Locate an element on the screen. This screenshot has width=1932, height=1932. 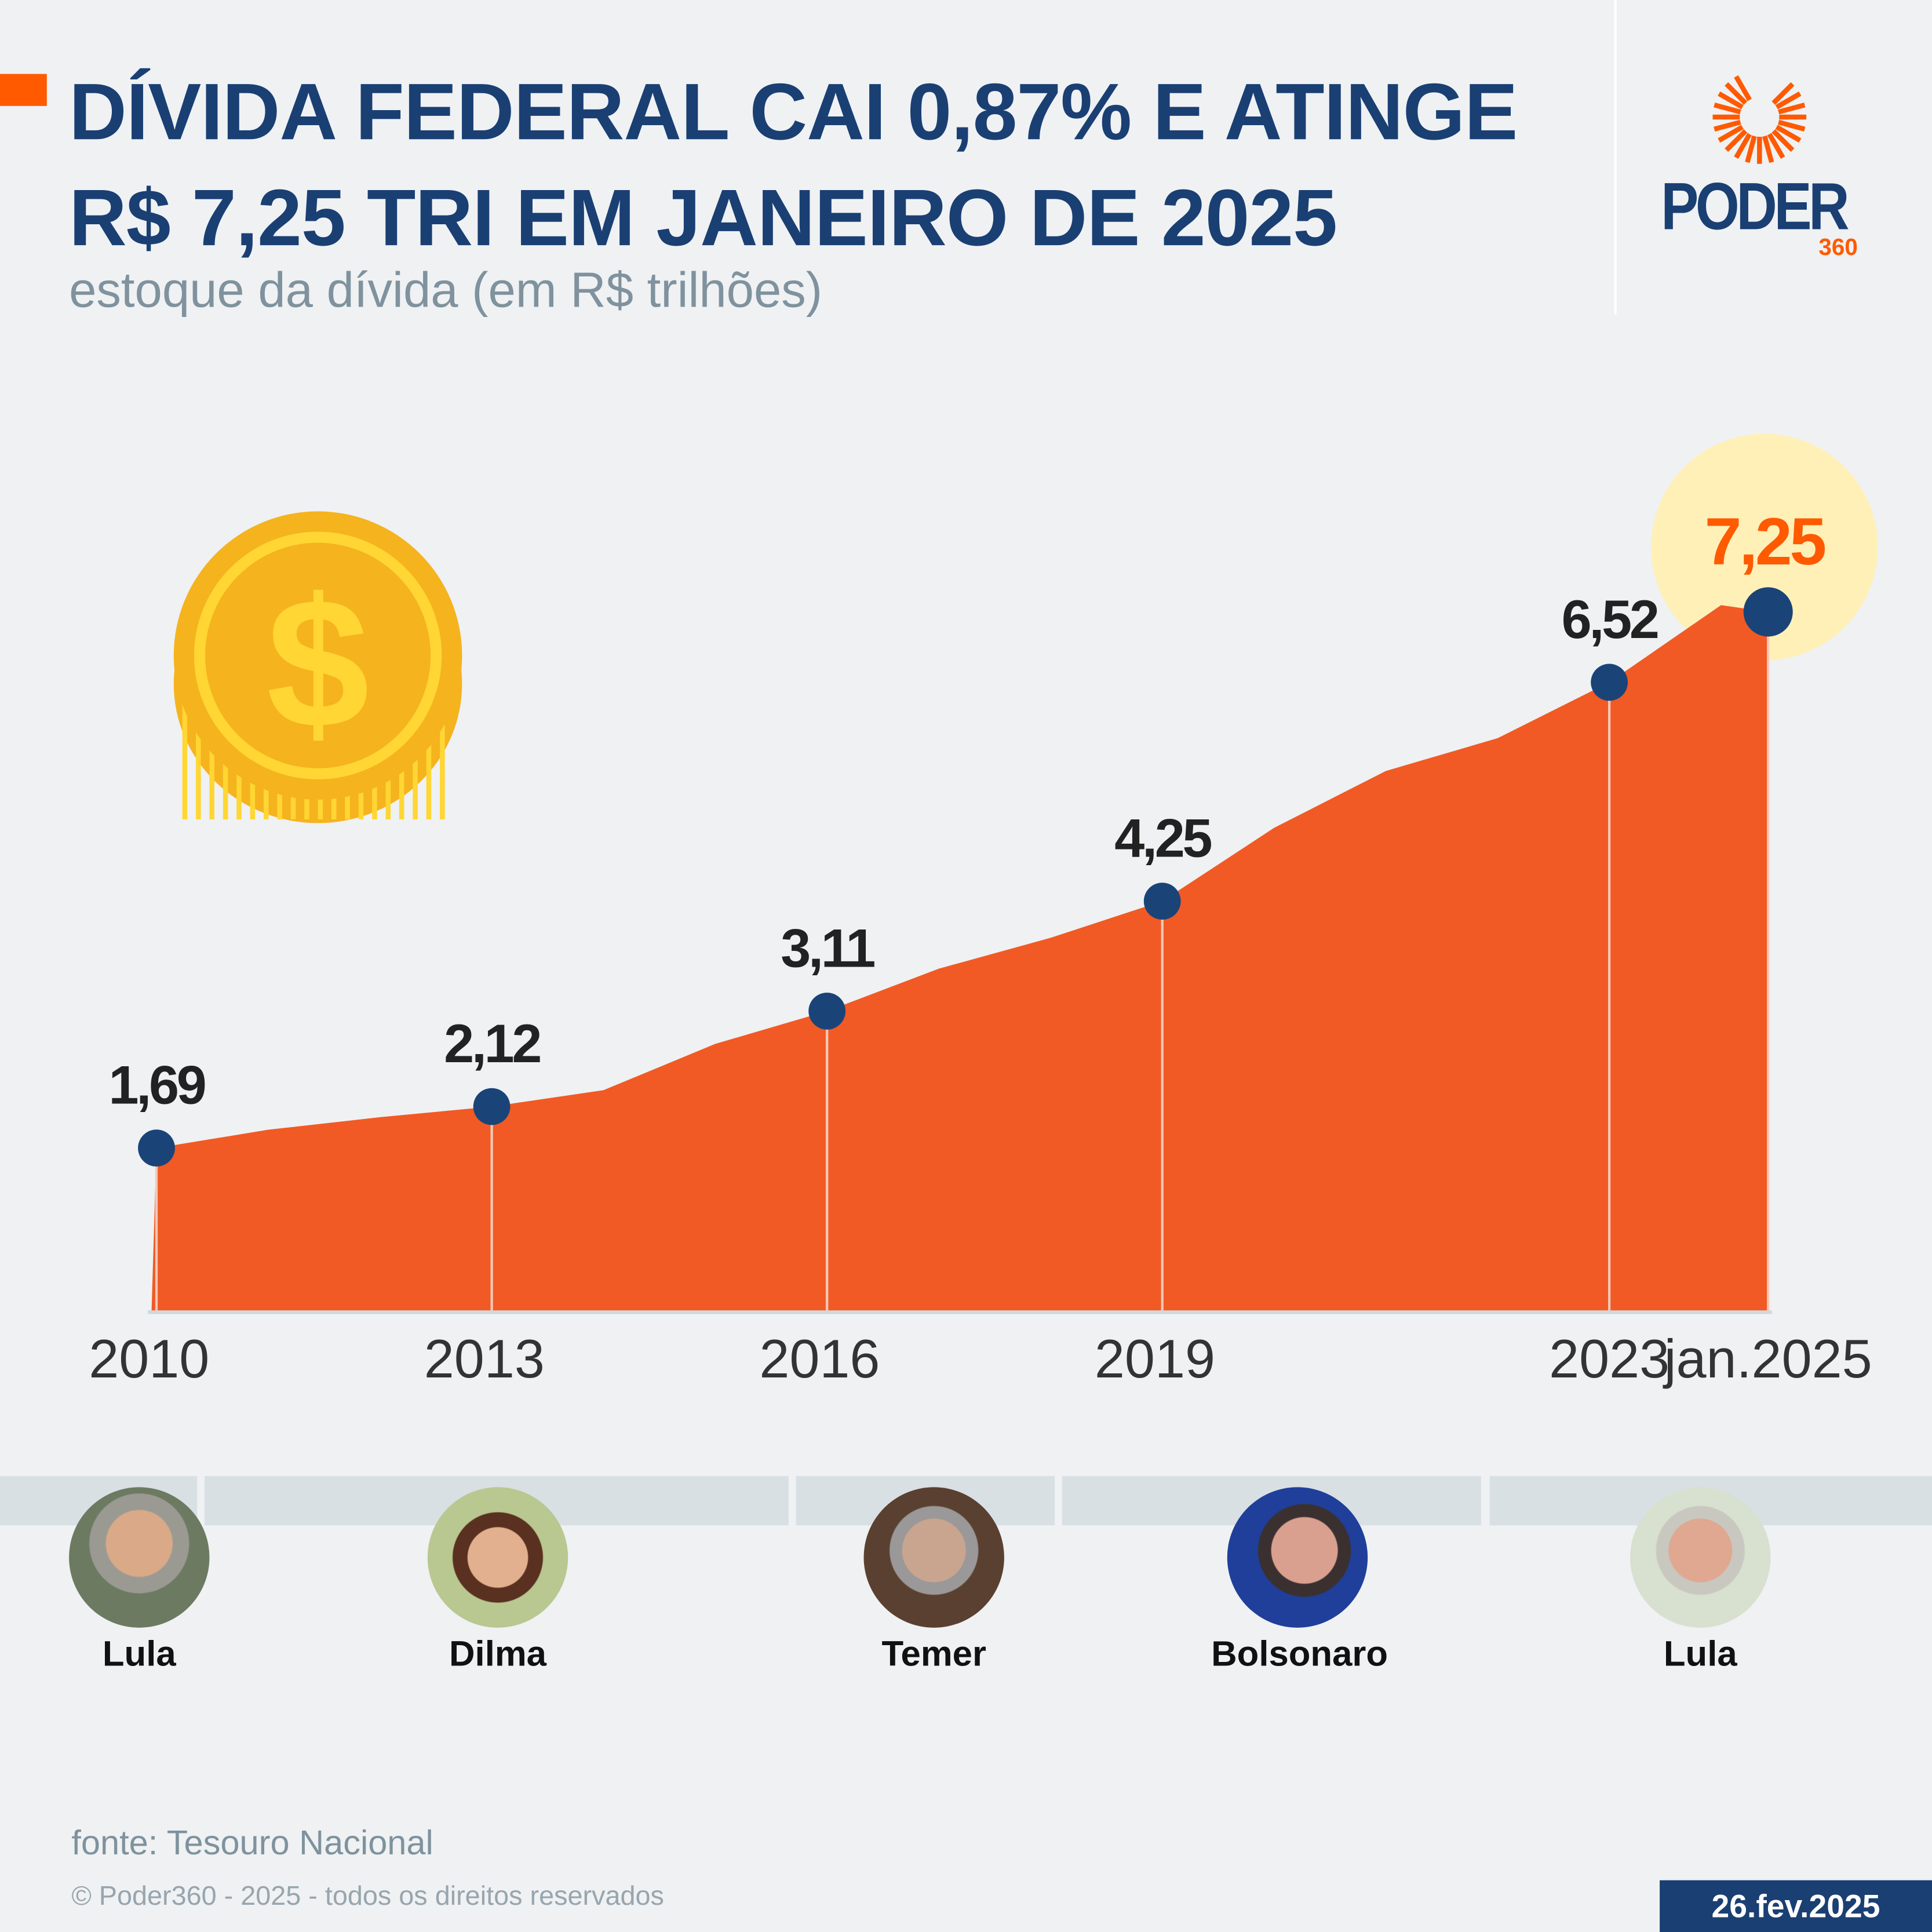
data-label: 2,12 is located at coordinates (492, 1043).